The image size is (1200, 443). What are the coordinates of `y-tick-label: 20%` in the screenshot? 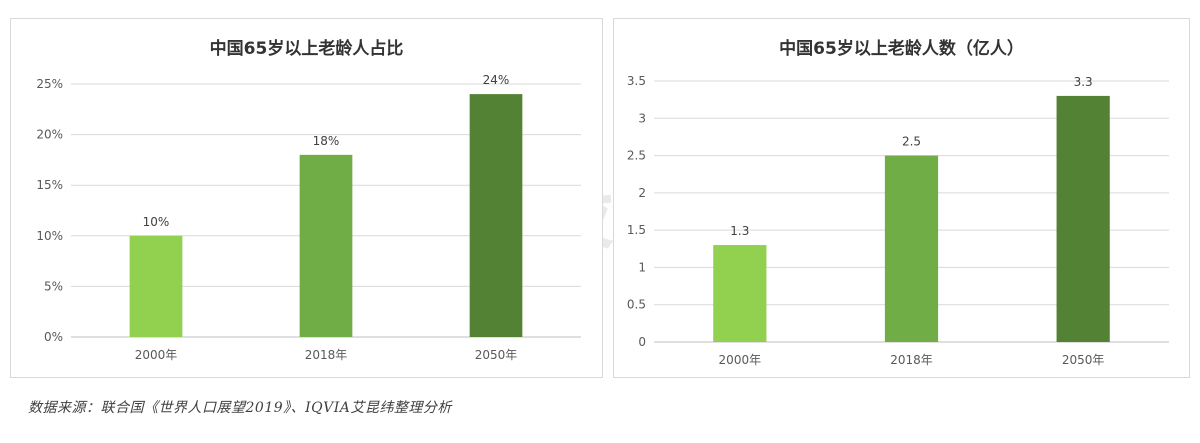 It's located at (49, 135).